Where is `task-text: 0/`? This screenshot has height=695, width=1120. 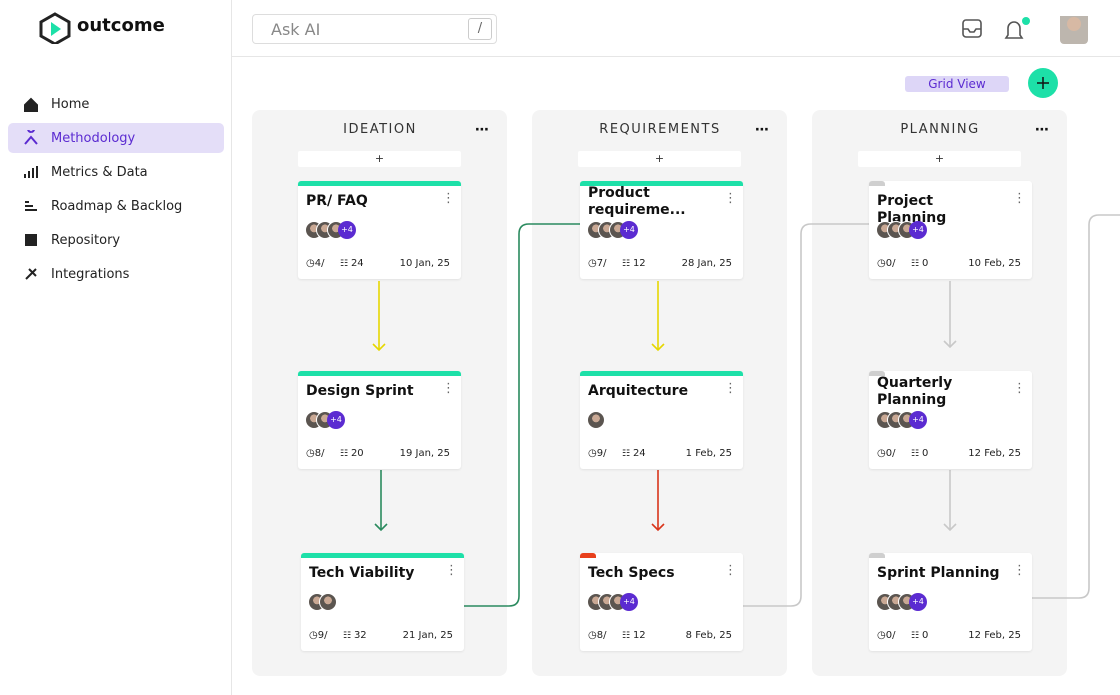 task-text: 0/ is located at coordinates (890, 453).